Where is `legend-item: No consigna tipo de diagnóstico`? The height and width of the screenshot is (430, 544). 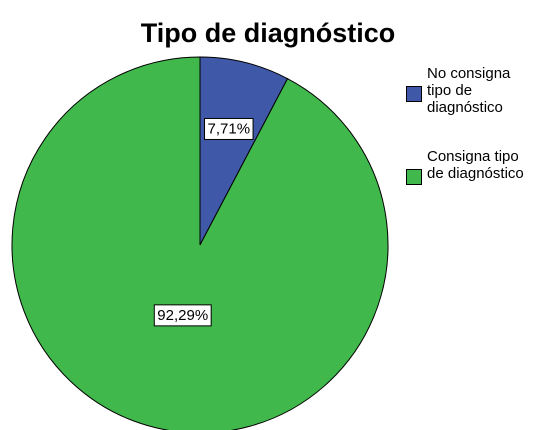
legend-item: No consigna tipo de diagnóstico is located at coordinates (473, 90).